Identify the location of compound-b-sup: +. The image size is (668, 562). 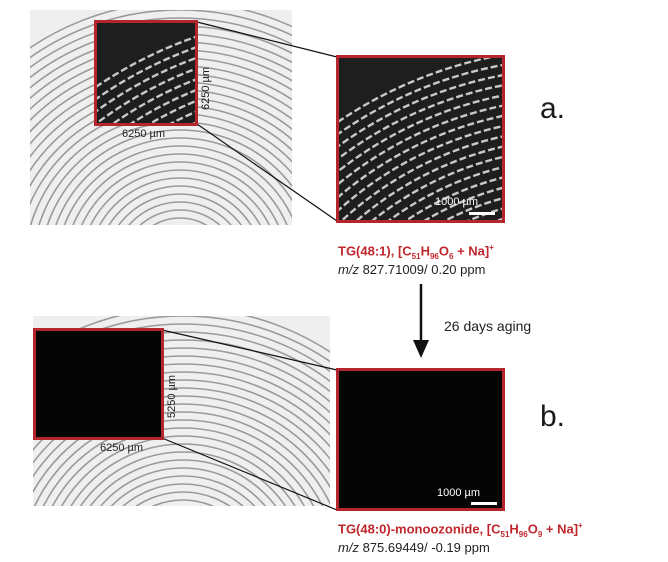
(580, 525).